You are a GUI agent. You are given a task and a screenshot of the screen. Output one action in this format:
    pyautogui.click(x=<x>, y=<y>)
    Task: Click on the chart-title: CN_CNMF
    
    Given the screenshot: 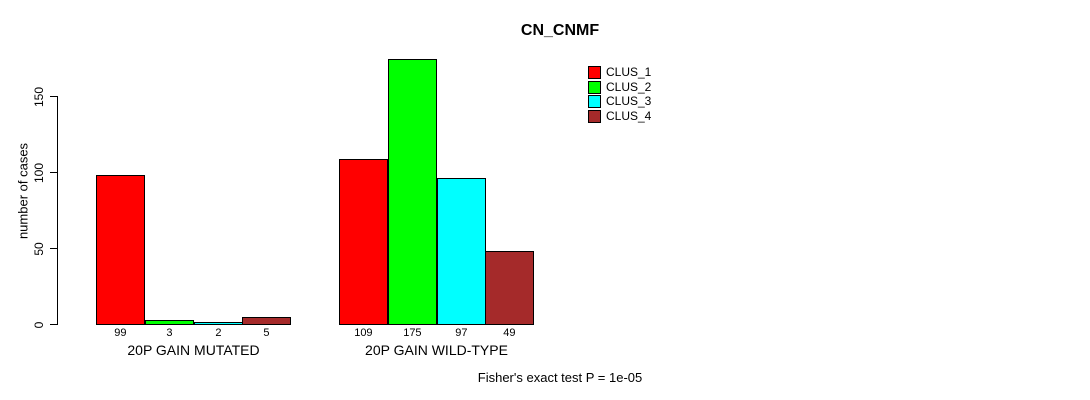 What is the action you would take?
    pyautogui.click(x=560, y=30)
    